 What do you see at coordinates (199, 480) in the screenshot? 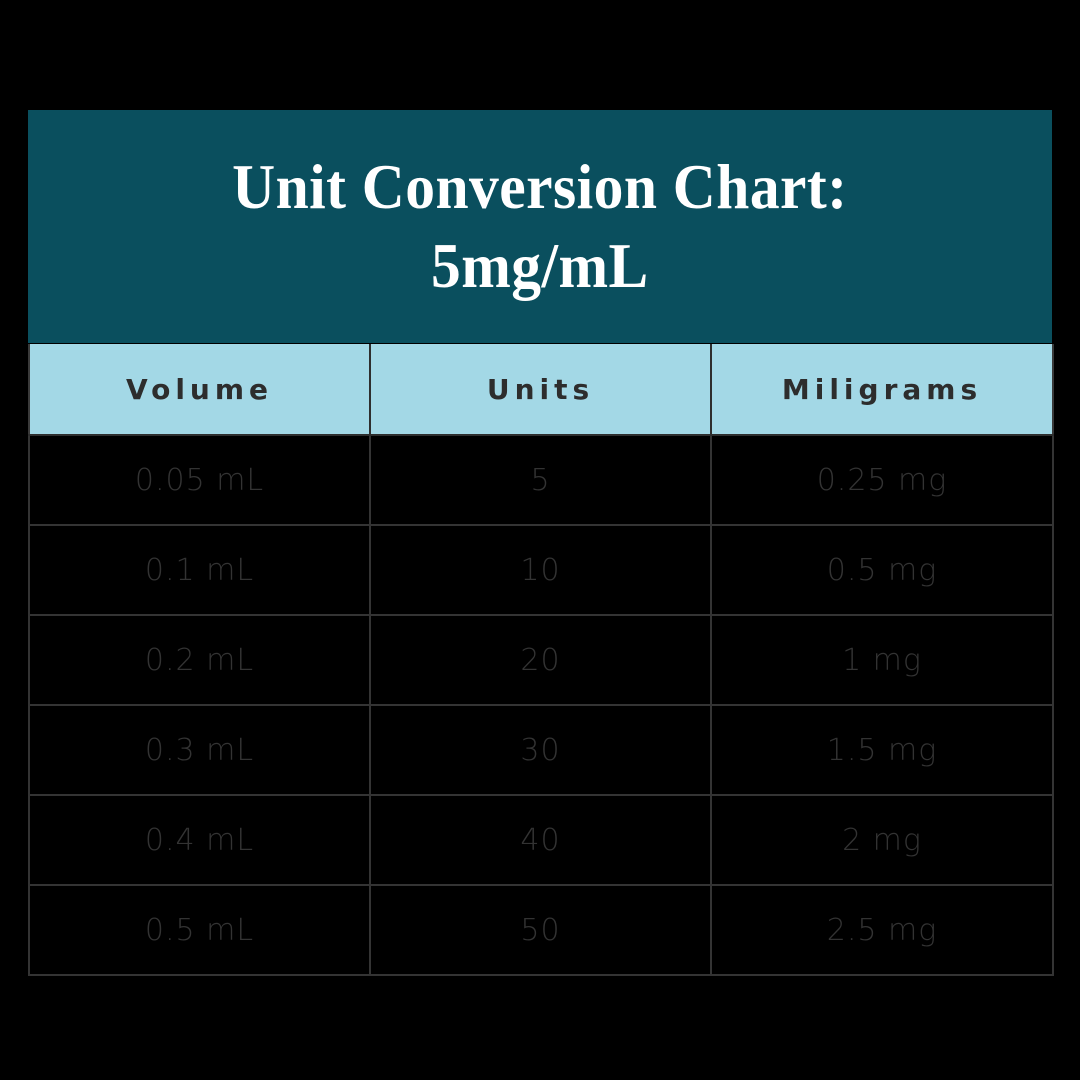
I see `cell-volume: 0.05 mL` at bounding box center [199, 480].